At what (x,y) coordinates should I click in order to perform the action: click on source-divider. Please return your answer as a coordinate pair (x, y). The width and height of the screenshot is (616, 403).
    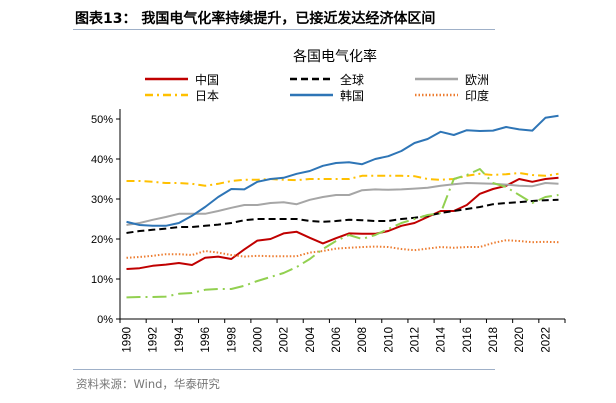
    Looking at the image, I should click on (284, 369).